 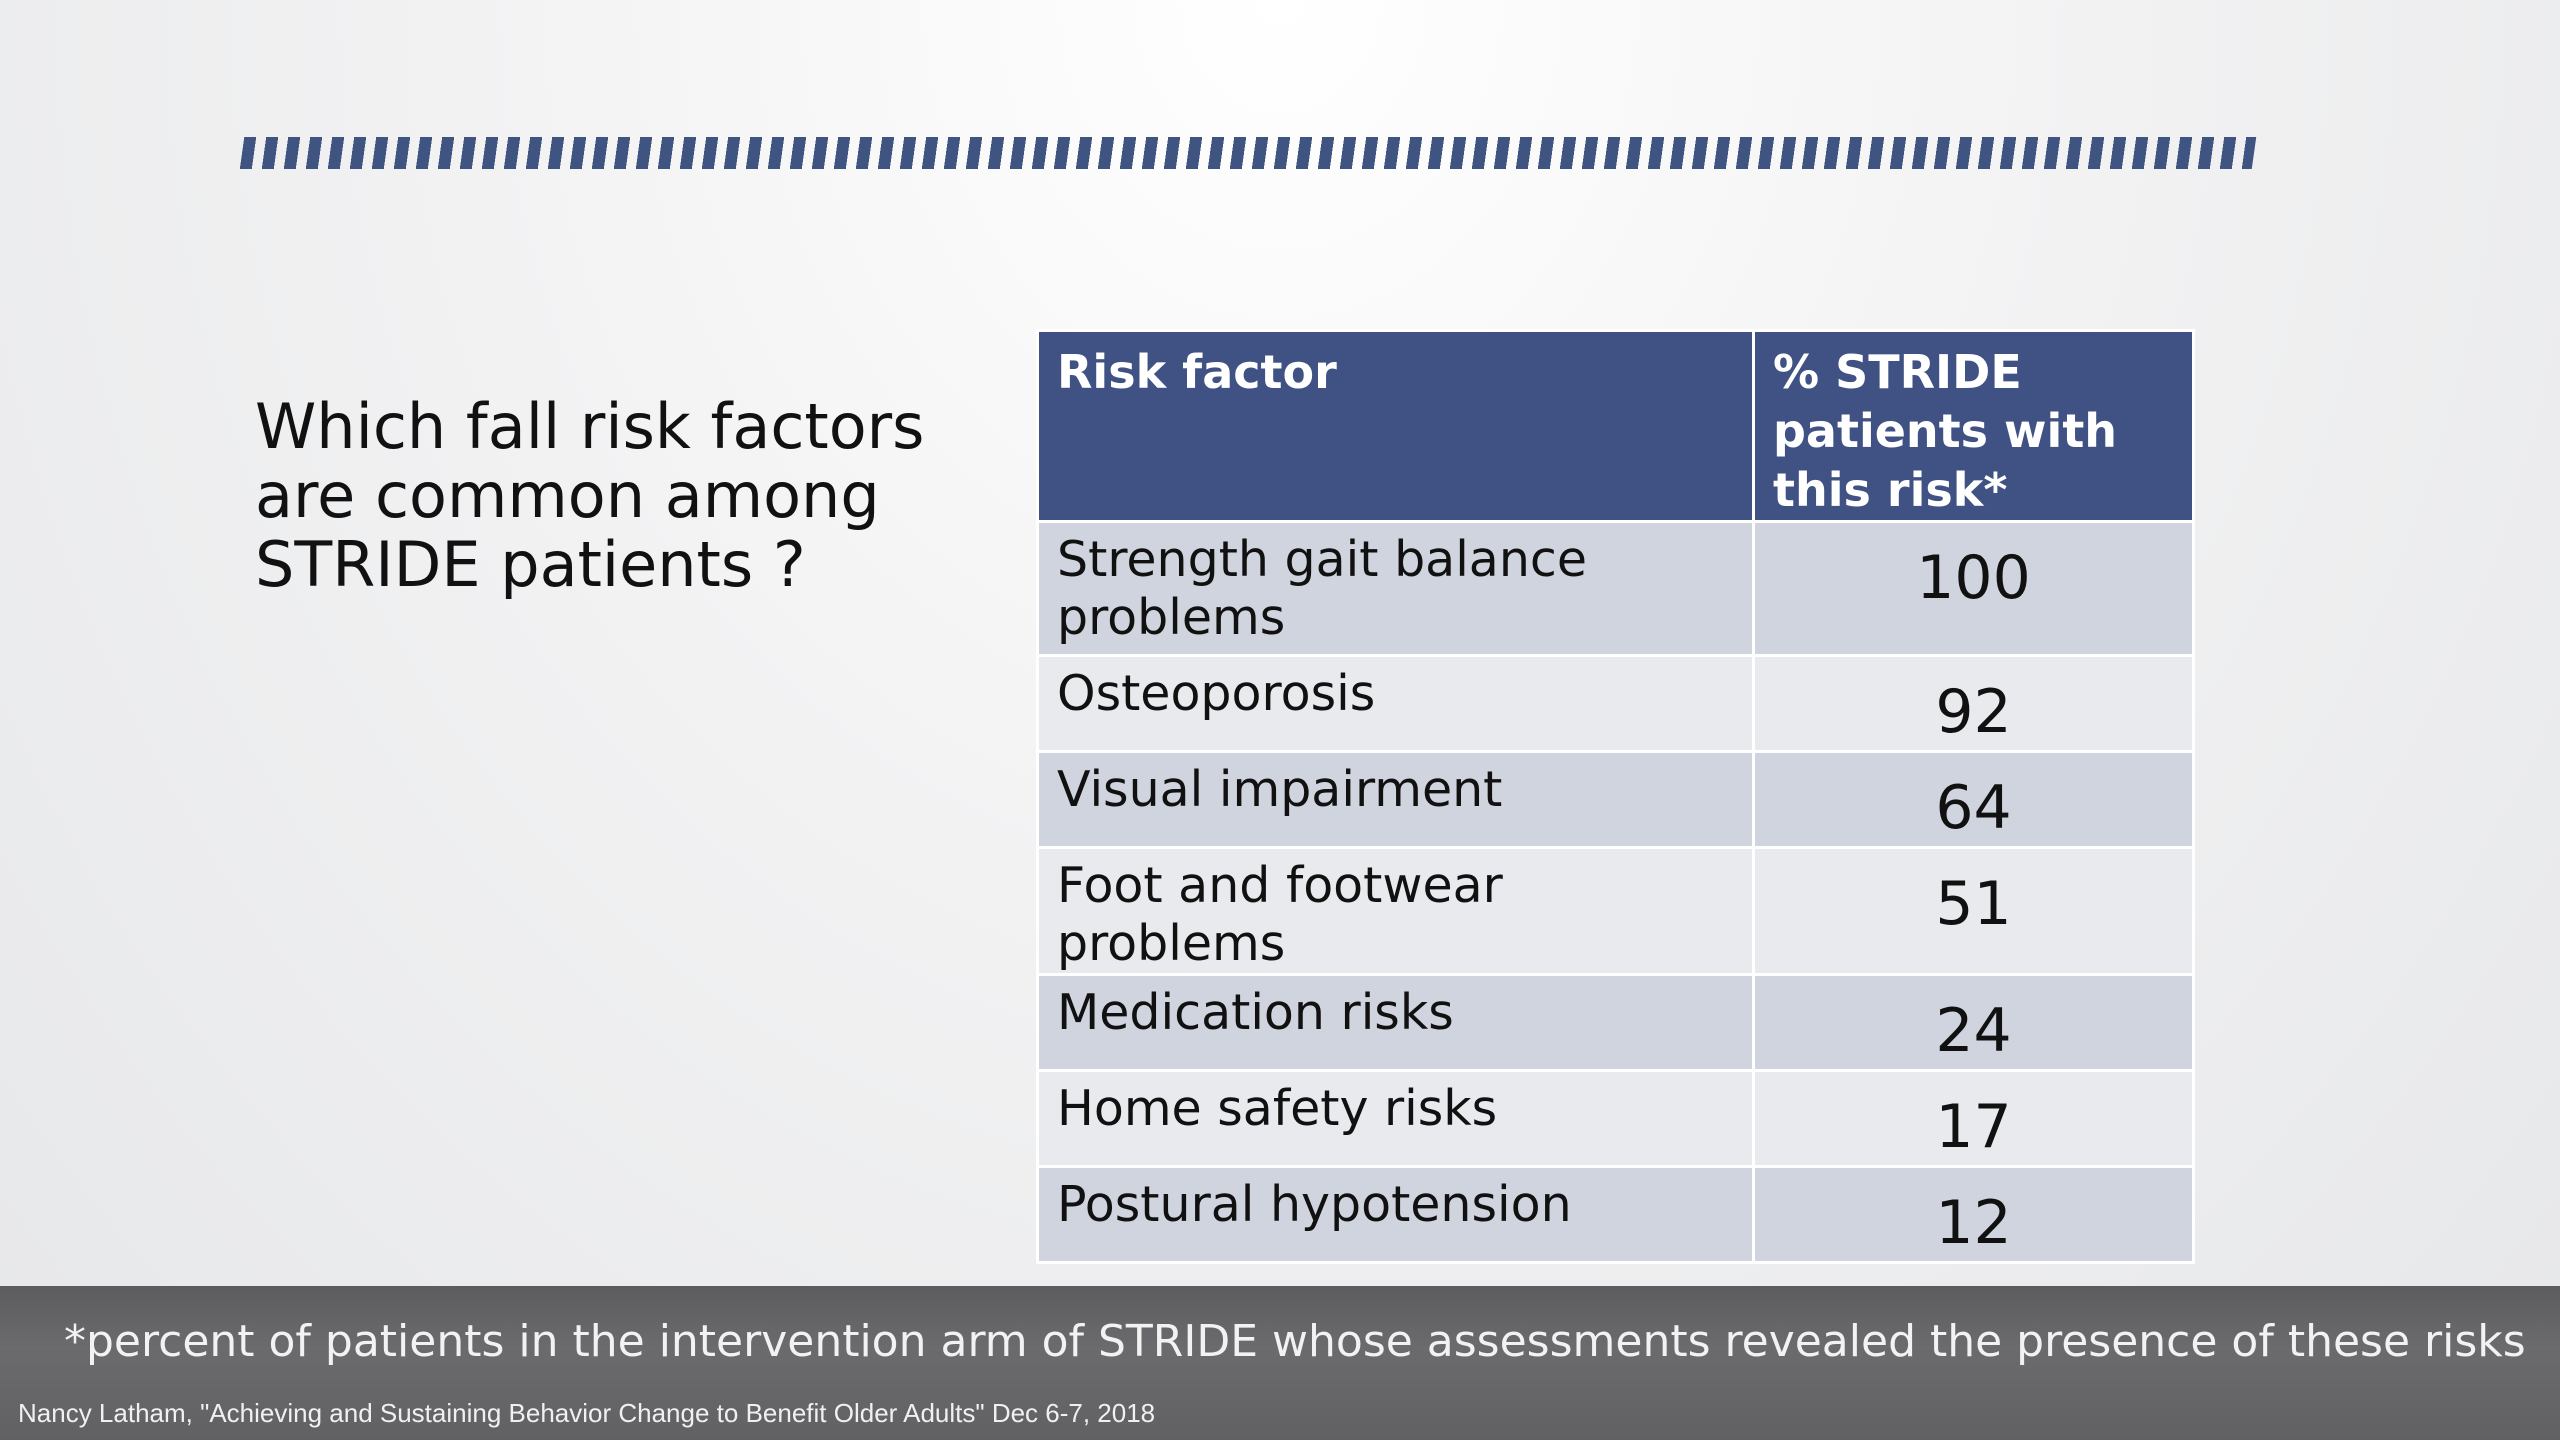 What do you see at coordinates (1973, 426) in the screenshot?
I see `header-percent: % STRIDE patients with this risk*` at bounding box center [1973, 426].